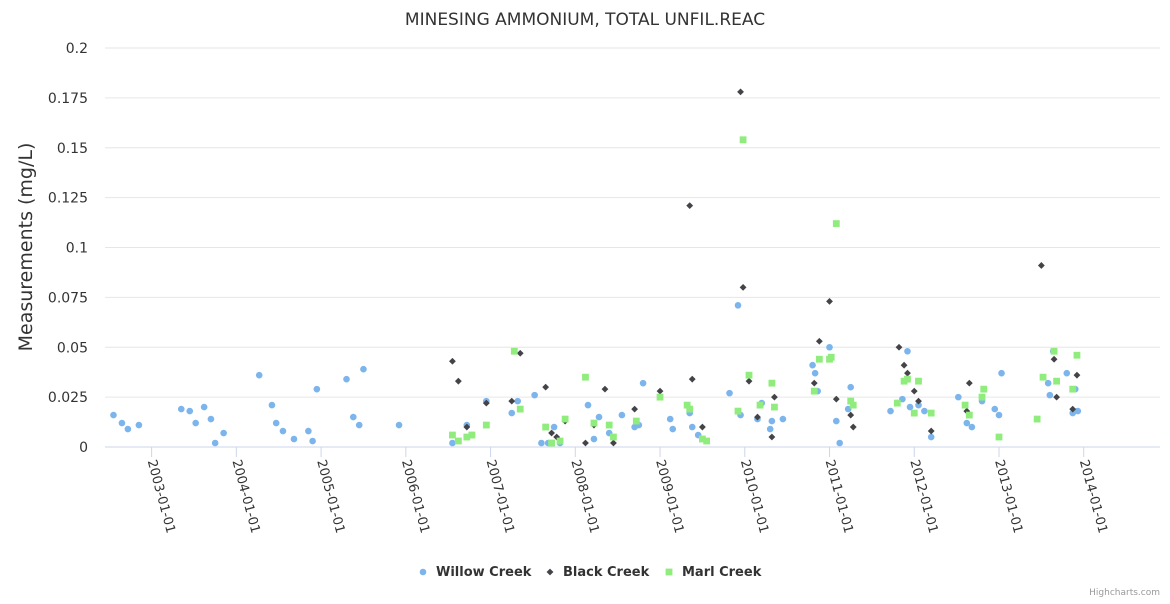 The image size is (1170, 604). What do you see at coordinates (713, 572) in the screenshot?
I see `legend-item: Marl Creek` at bounding box center [713, 572].